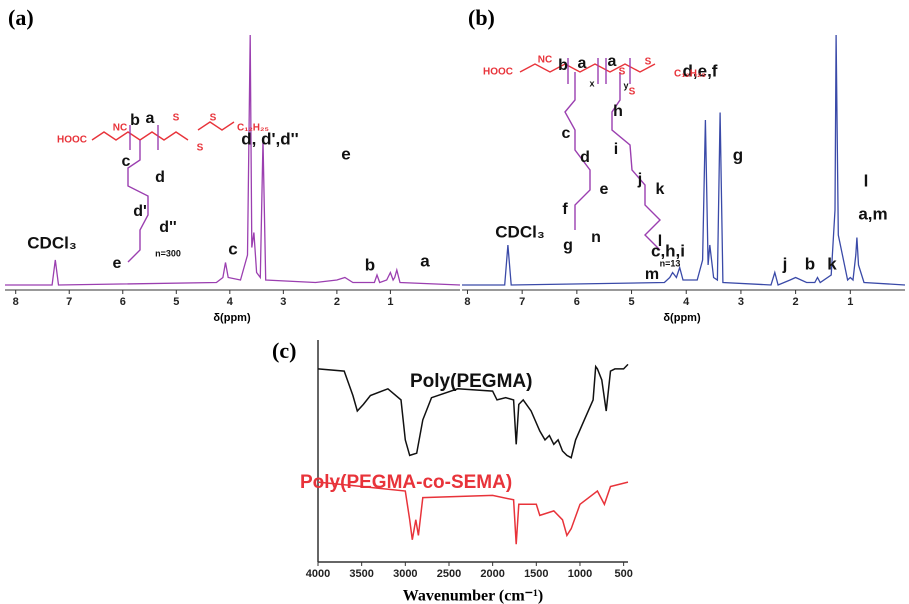  What do you see at coordinates (639, 179) in the screenshot?
I see `structure-label: j` at bounding box center [639, 179].